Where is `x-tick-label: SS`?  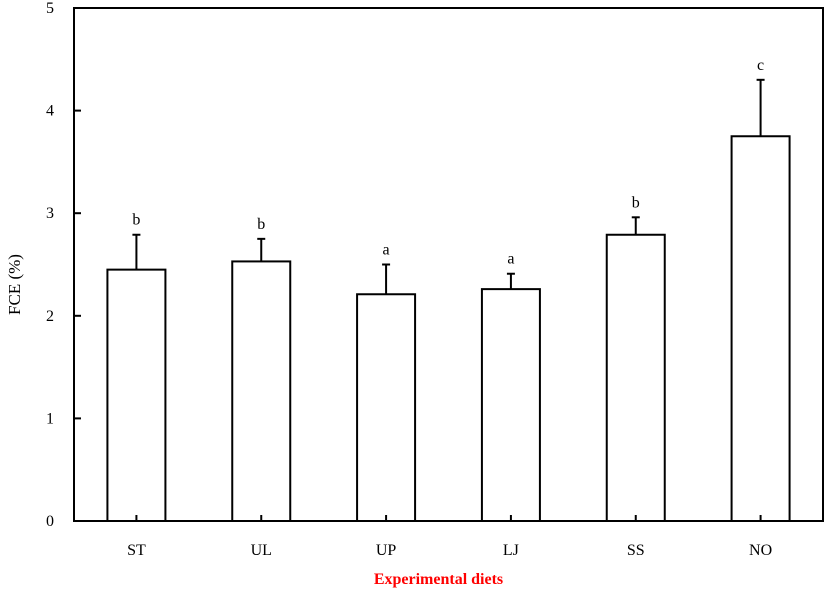 x-tick-label: SS is located at coordinates (636, 550).